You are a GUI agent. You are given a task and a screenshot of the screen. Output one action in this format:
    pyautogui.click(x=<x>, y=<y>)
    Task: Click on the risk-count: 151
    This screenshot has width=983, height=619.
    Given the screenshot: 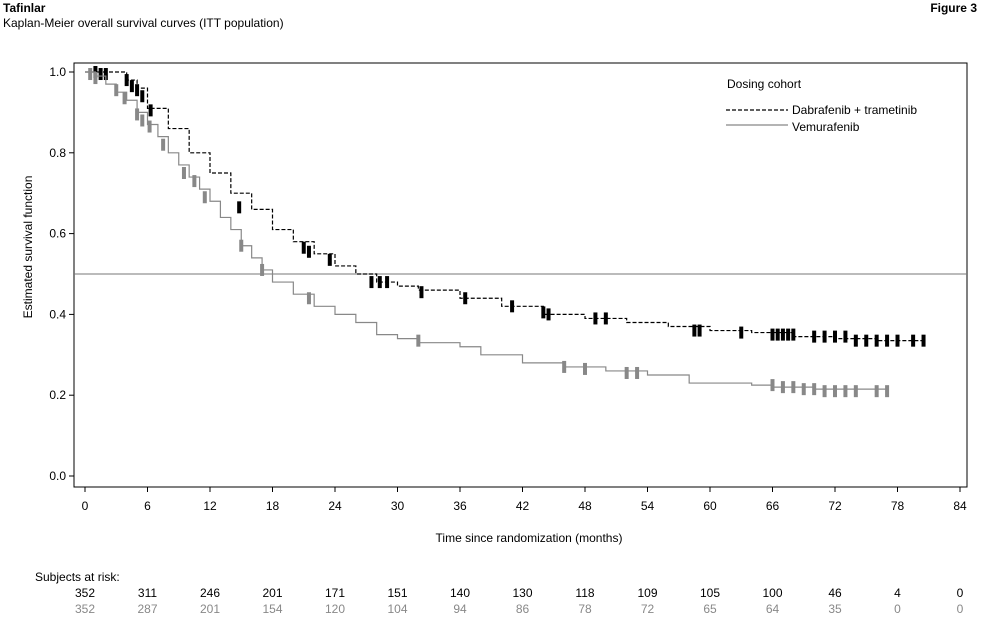 What is the action you would take?
    pyautogui.click(x=397, y=593)
    